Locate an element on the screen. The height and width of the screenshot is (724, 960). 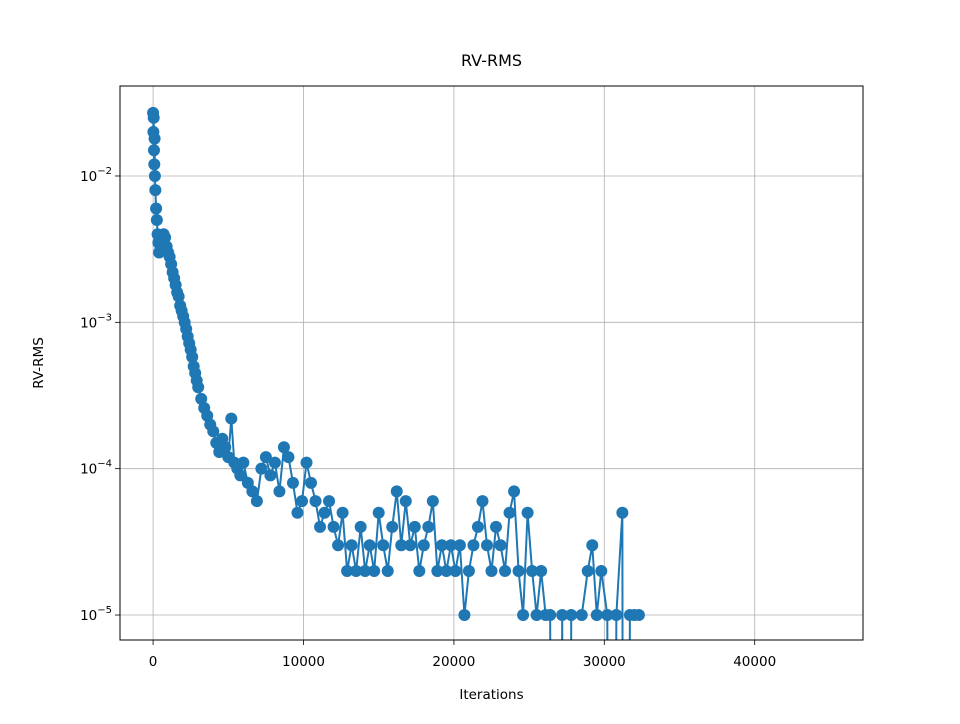
x-tick-label: 20000 is located at coordinates (453, 662).